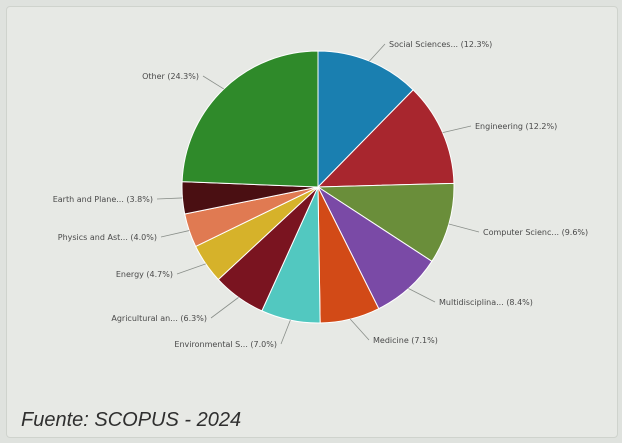  What do you see at coordinates (107, 237) in the screenshot?
I see `slice-label: Physics and Ast... (4.0%)` at bounding box center [107, 237].